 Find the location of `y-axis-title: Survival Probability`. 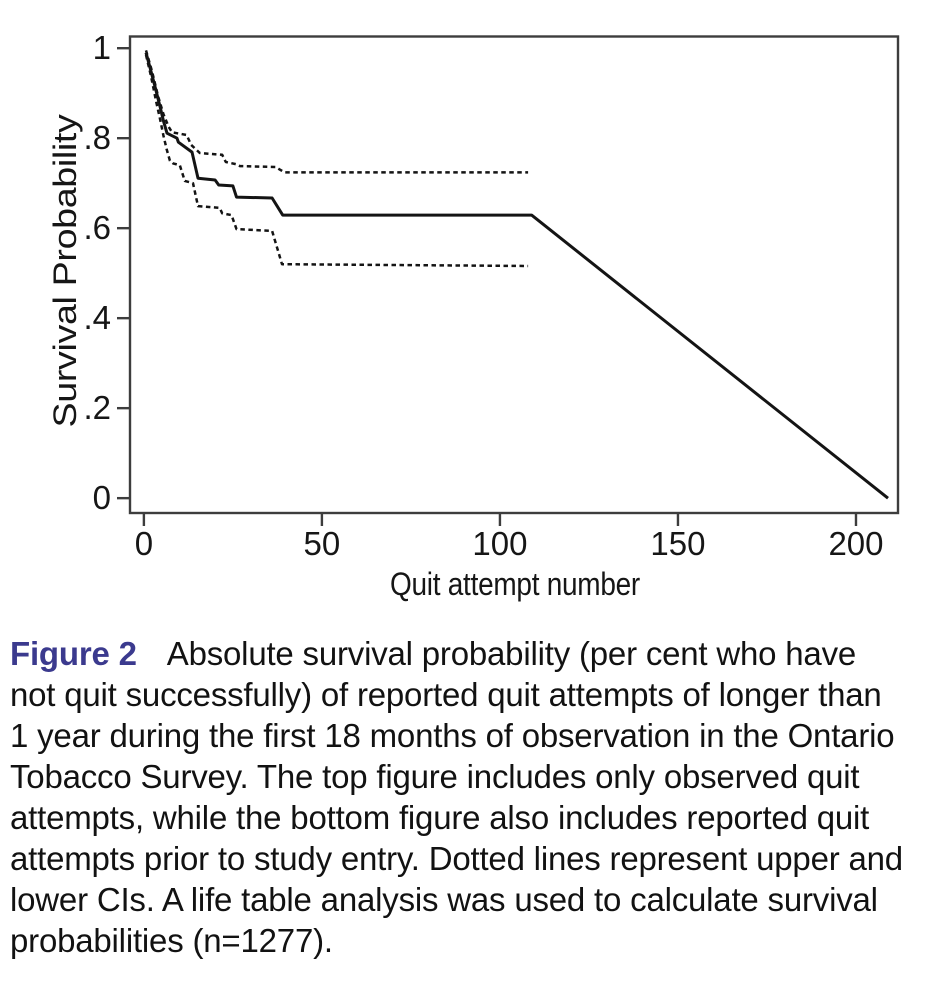

y-axis-title: Survival Probability is located at coordinates (65, 270).